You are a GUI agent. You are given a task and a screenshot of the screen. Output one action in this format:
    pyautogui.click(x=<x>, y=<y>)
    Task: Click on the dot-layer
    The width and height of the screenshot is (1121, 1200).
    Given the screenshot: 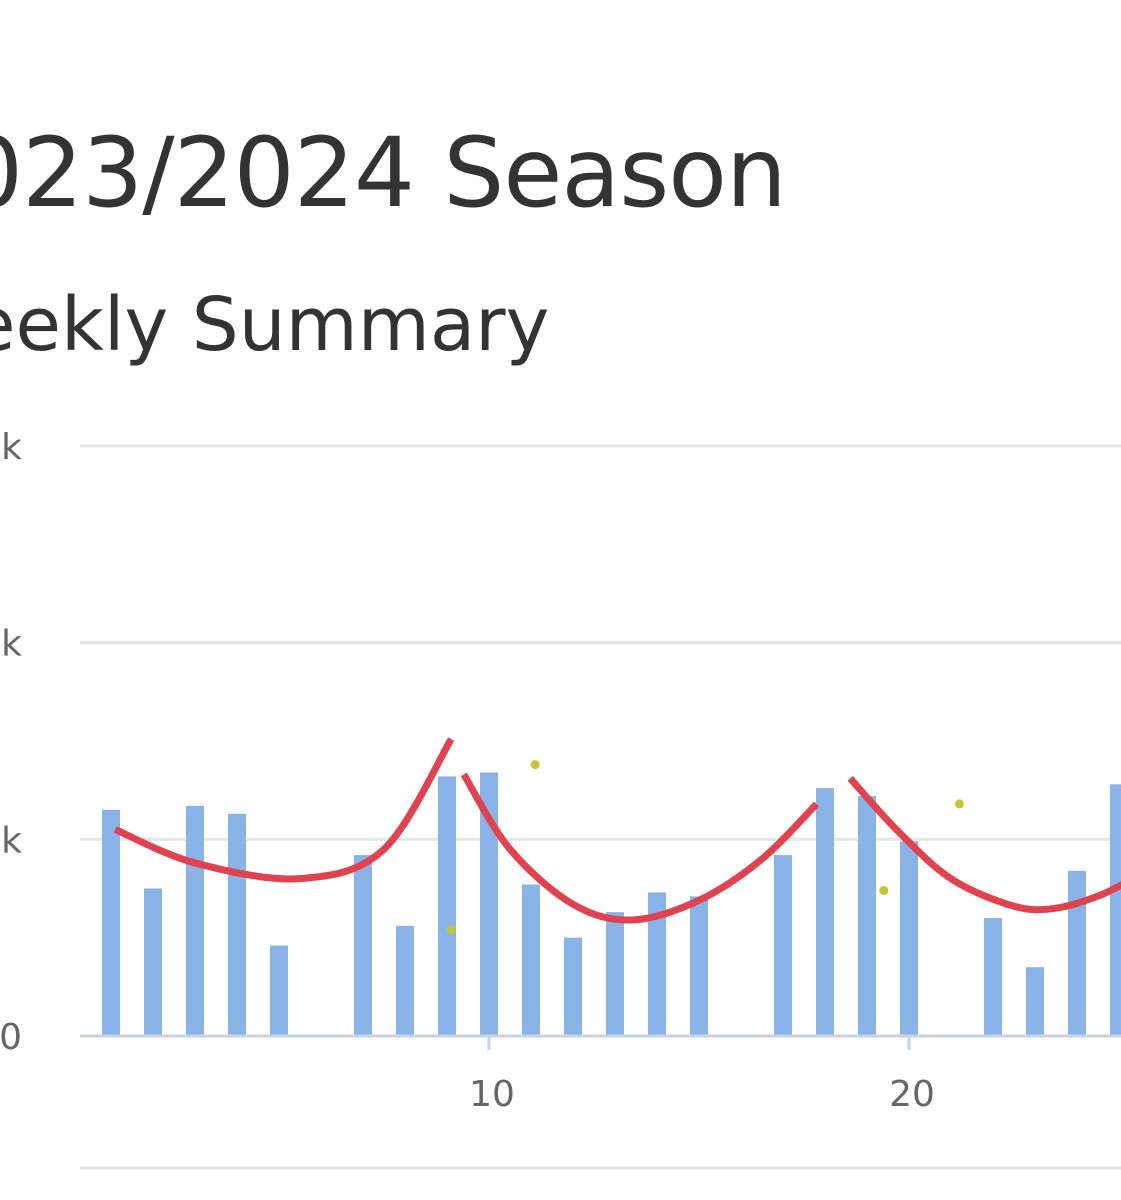 What is the action you would take?
    pyautogui.click(x=705, y=847)
    